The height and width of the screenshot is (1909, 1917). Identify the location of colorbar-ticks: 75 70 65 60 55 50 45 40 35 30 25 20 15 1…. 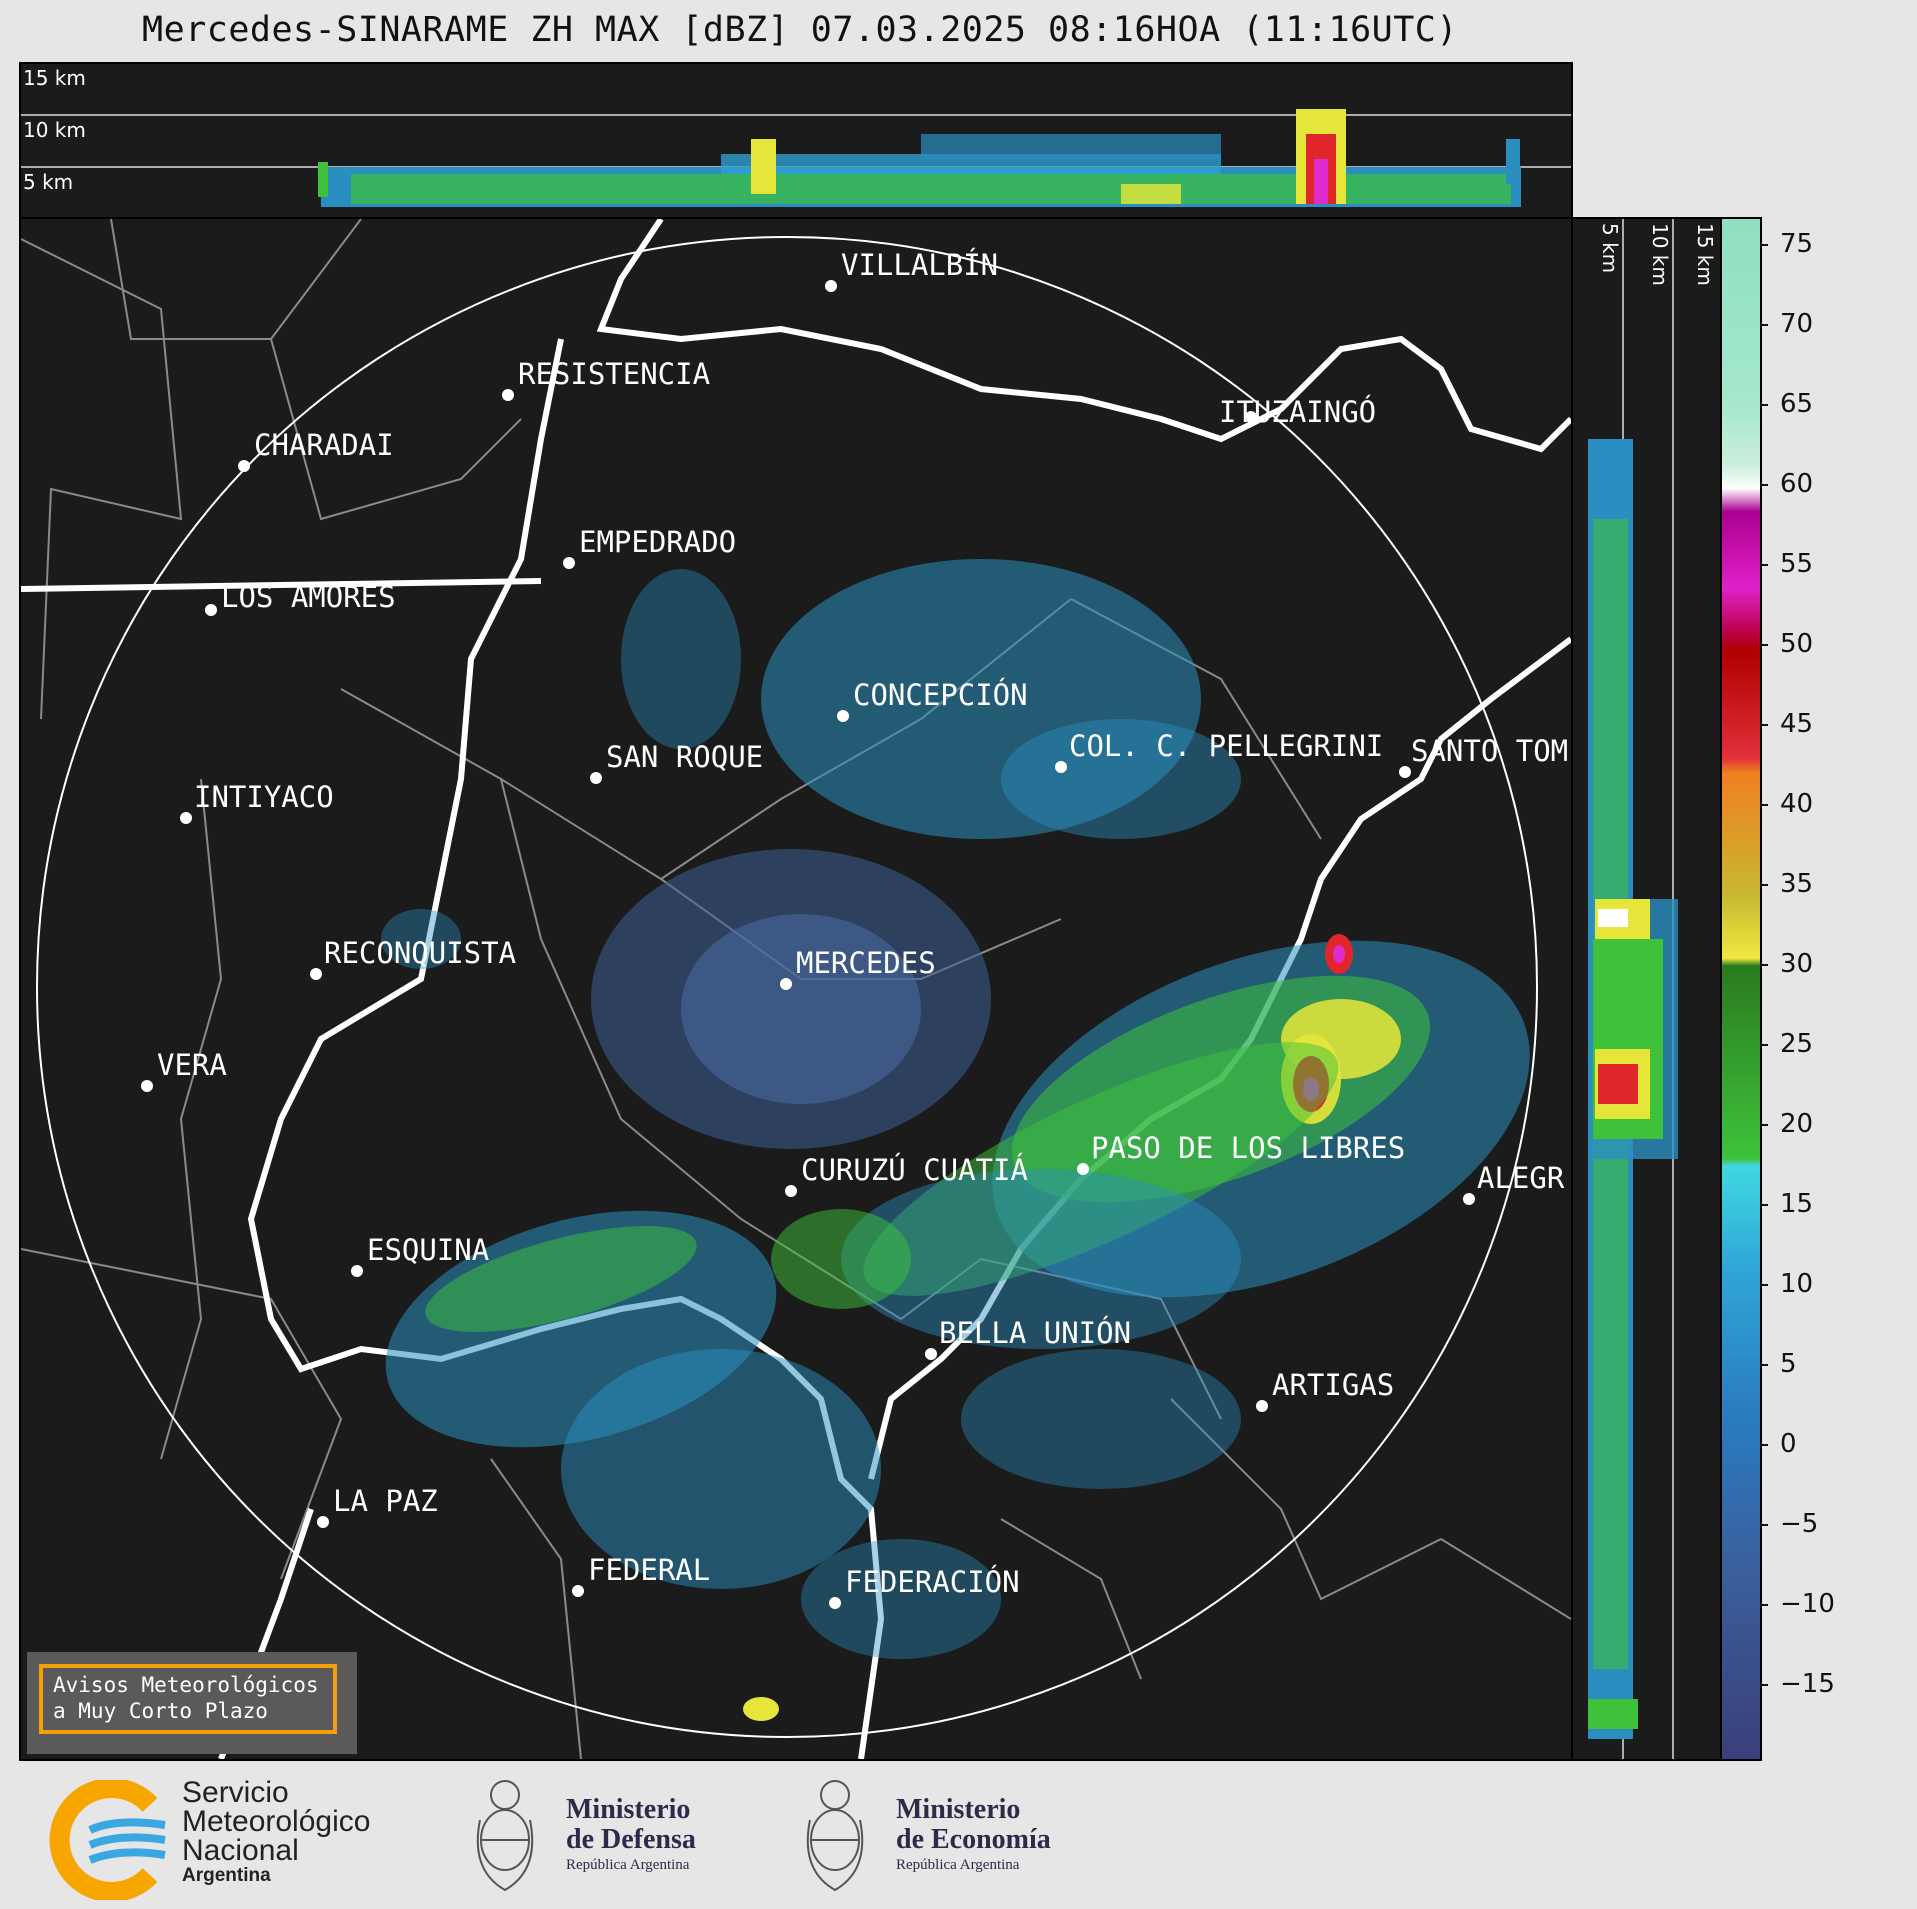
(1820, 987).